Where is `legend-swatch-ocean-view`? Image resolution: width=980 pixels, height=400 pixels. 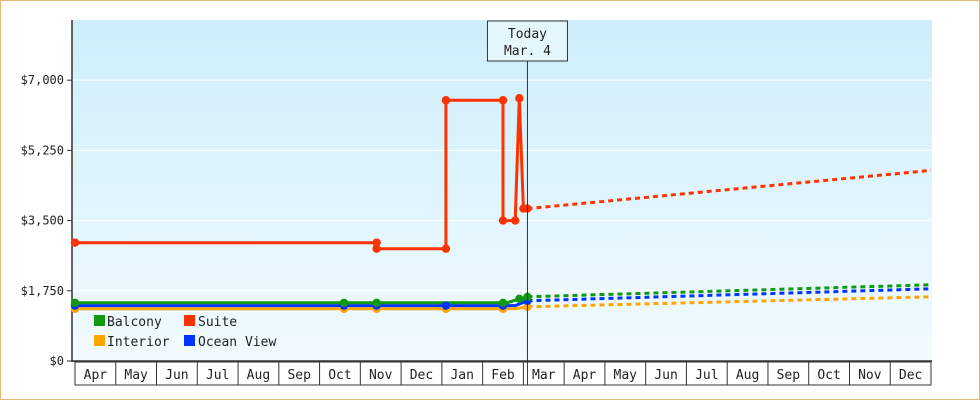
legend-swatch-ocean-view is located at coordinates (189, 340).